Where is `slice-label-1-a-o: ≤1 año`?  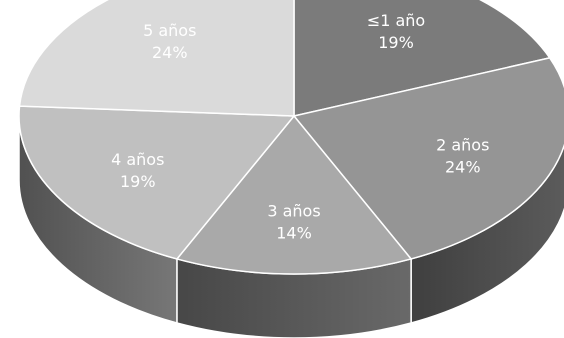
slice-label-1-a-o: ≤1 año is located at coordinates (396, 20).